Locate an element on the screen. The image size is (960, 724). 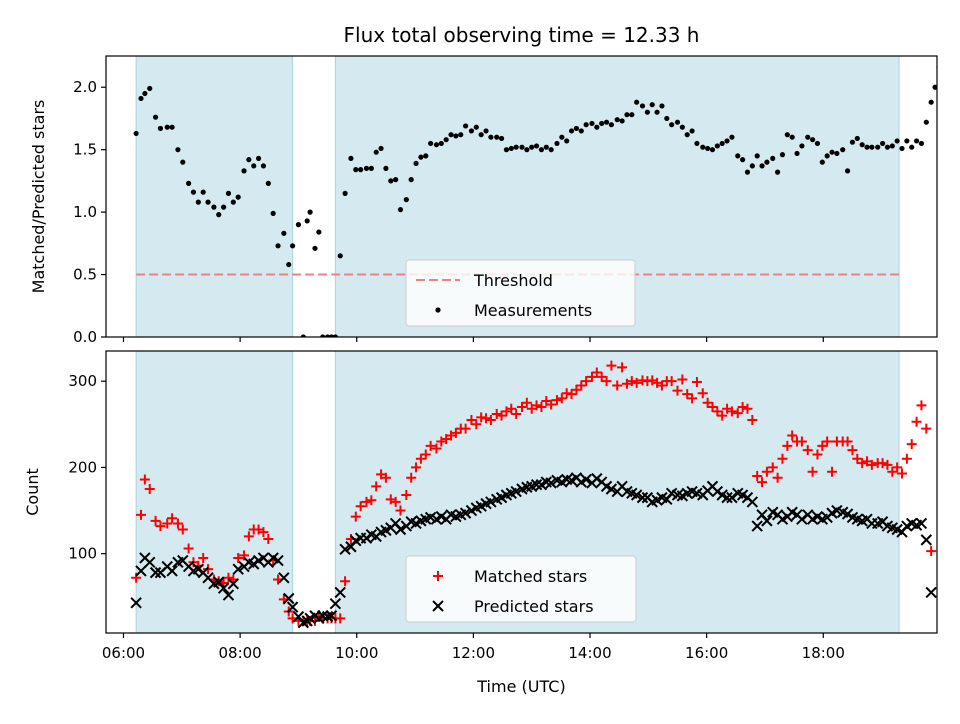
y-tick-label: 1.5 is located at coordinates (85, 150).